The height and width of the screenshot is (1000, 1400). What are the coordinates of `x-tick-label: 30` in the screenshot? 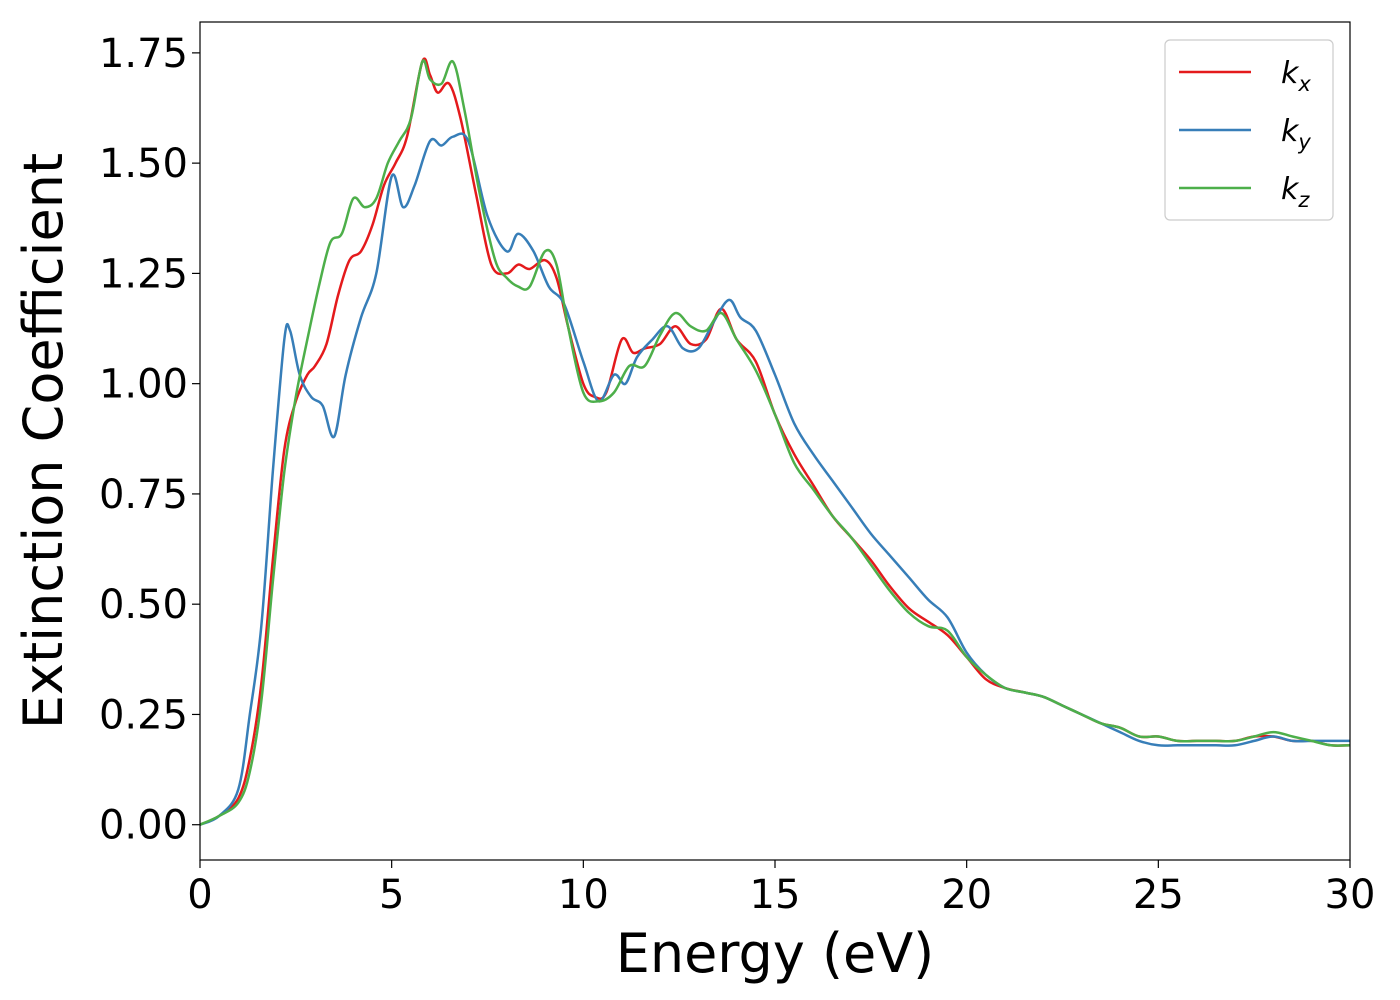 It's located at (1350, 895).